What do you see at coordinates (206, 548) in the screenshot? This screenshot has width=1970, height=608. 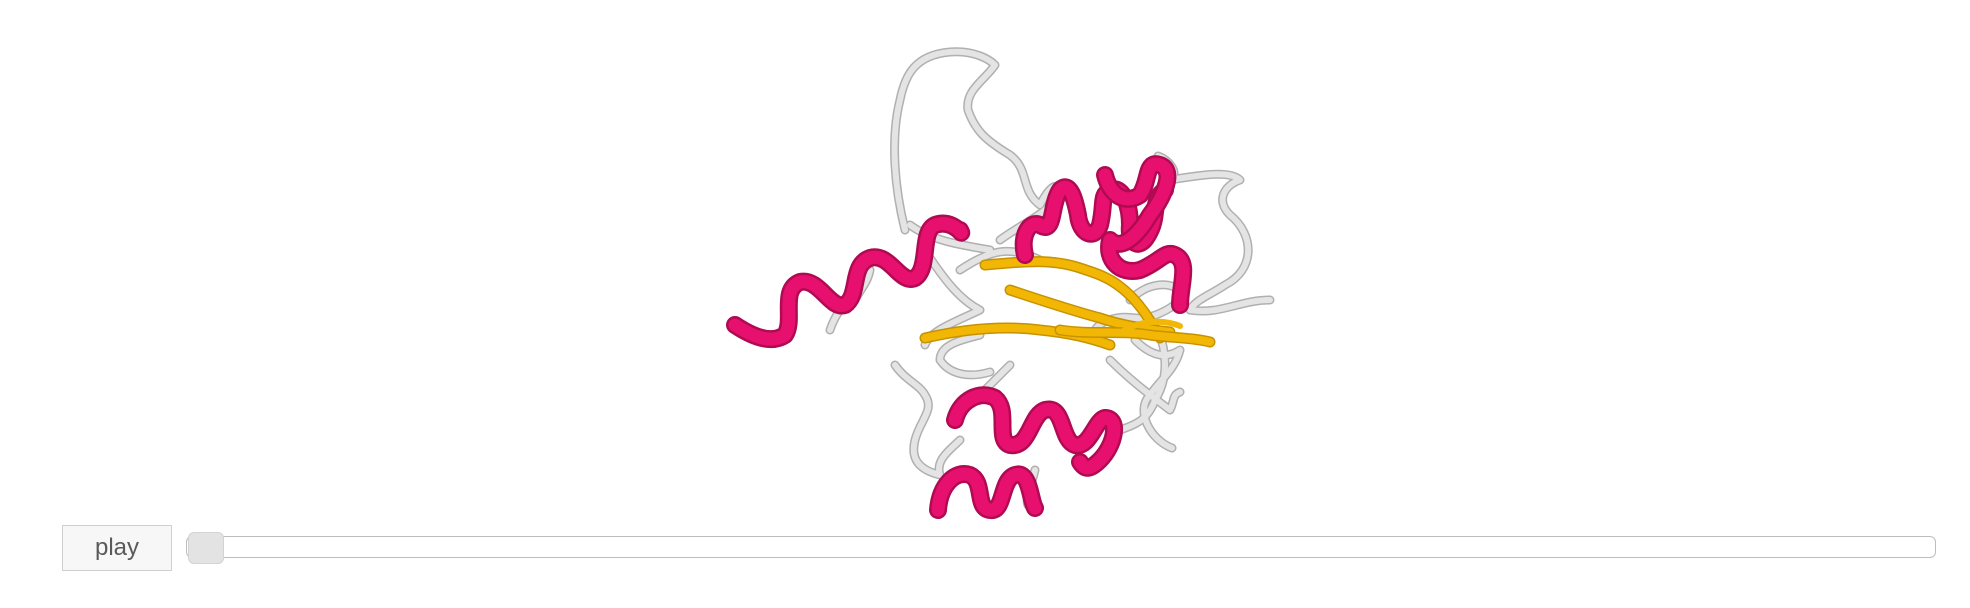 I see `timeline-slider-handle` at bounding box center [206, 548].